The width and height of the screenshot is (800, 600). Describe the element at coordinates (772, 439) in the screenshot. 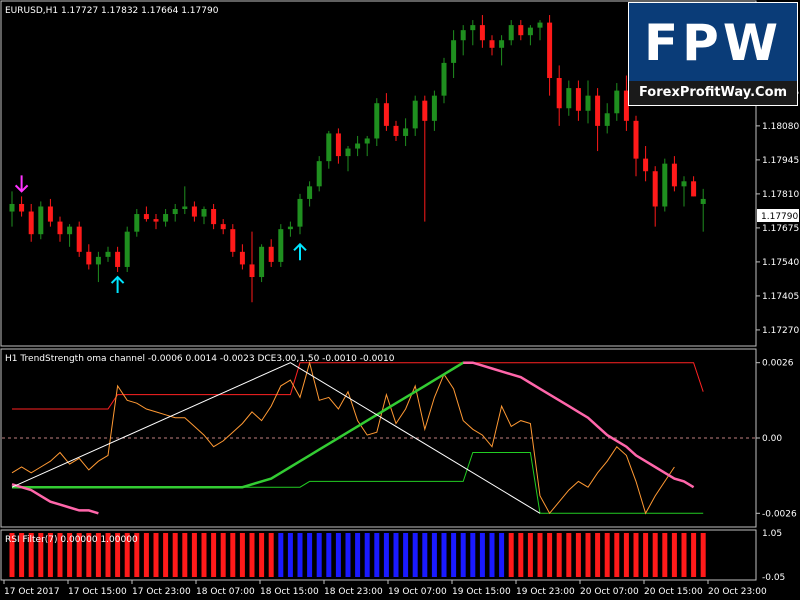

I see `trend-tick-label: 0.00` at that location.